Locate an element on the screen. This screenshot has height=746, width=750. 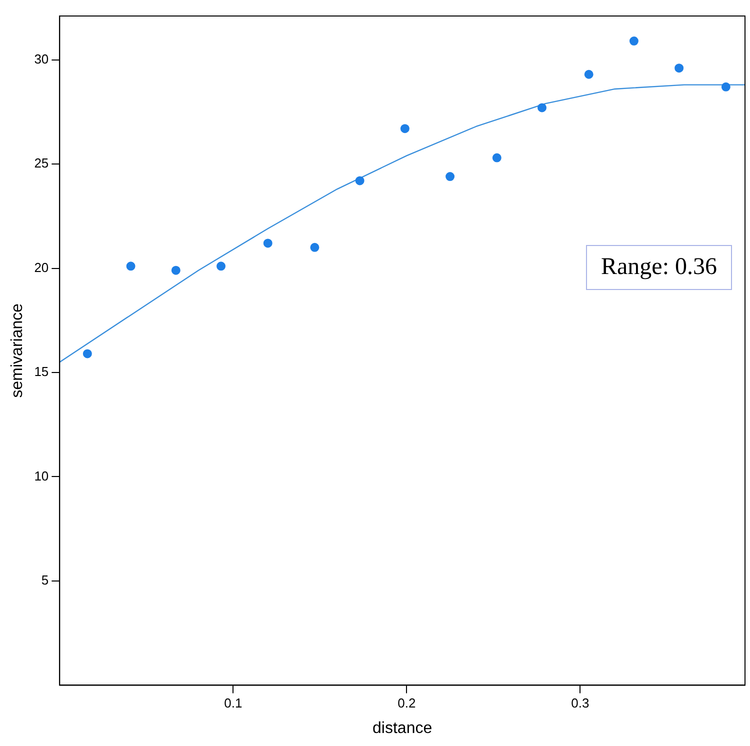
y-tick-label: 10 is located at coordinates (41, 476).